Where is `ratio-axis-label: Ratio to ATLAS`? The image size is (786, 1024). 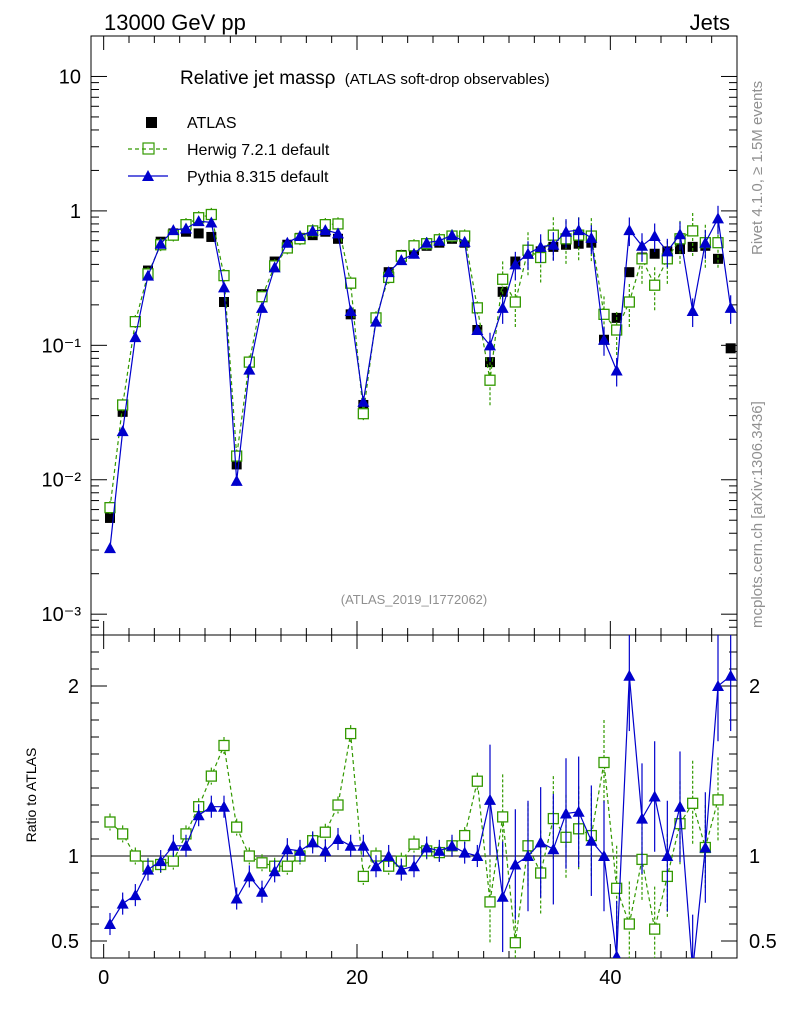 ratio-axis-label: Ratio to ATLAS is located at coordinates (31, 795).